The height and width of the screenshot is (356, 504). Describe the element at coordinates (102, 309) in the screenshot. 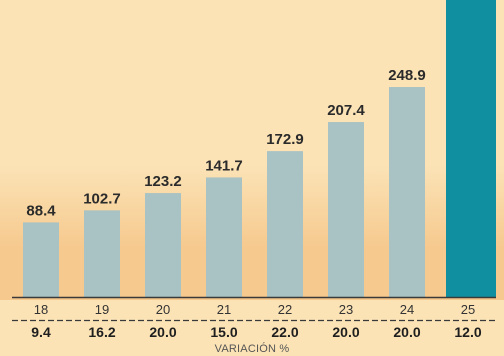

I see `x-tick-19: 19` at that location.